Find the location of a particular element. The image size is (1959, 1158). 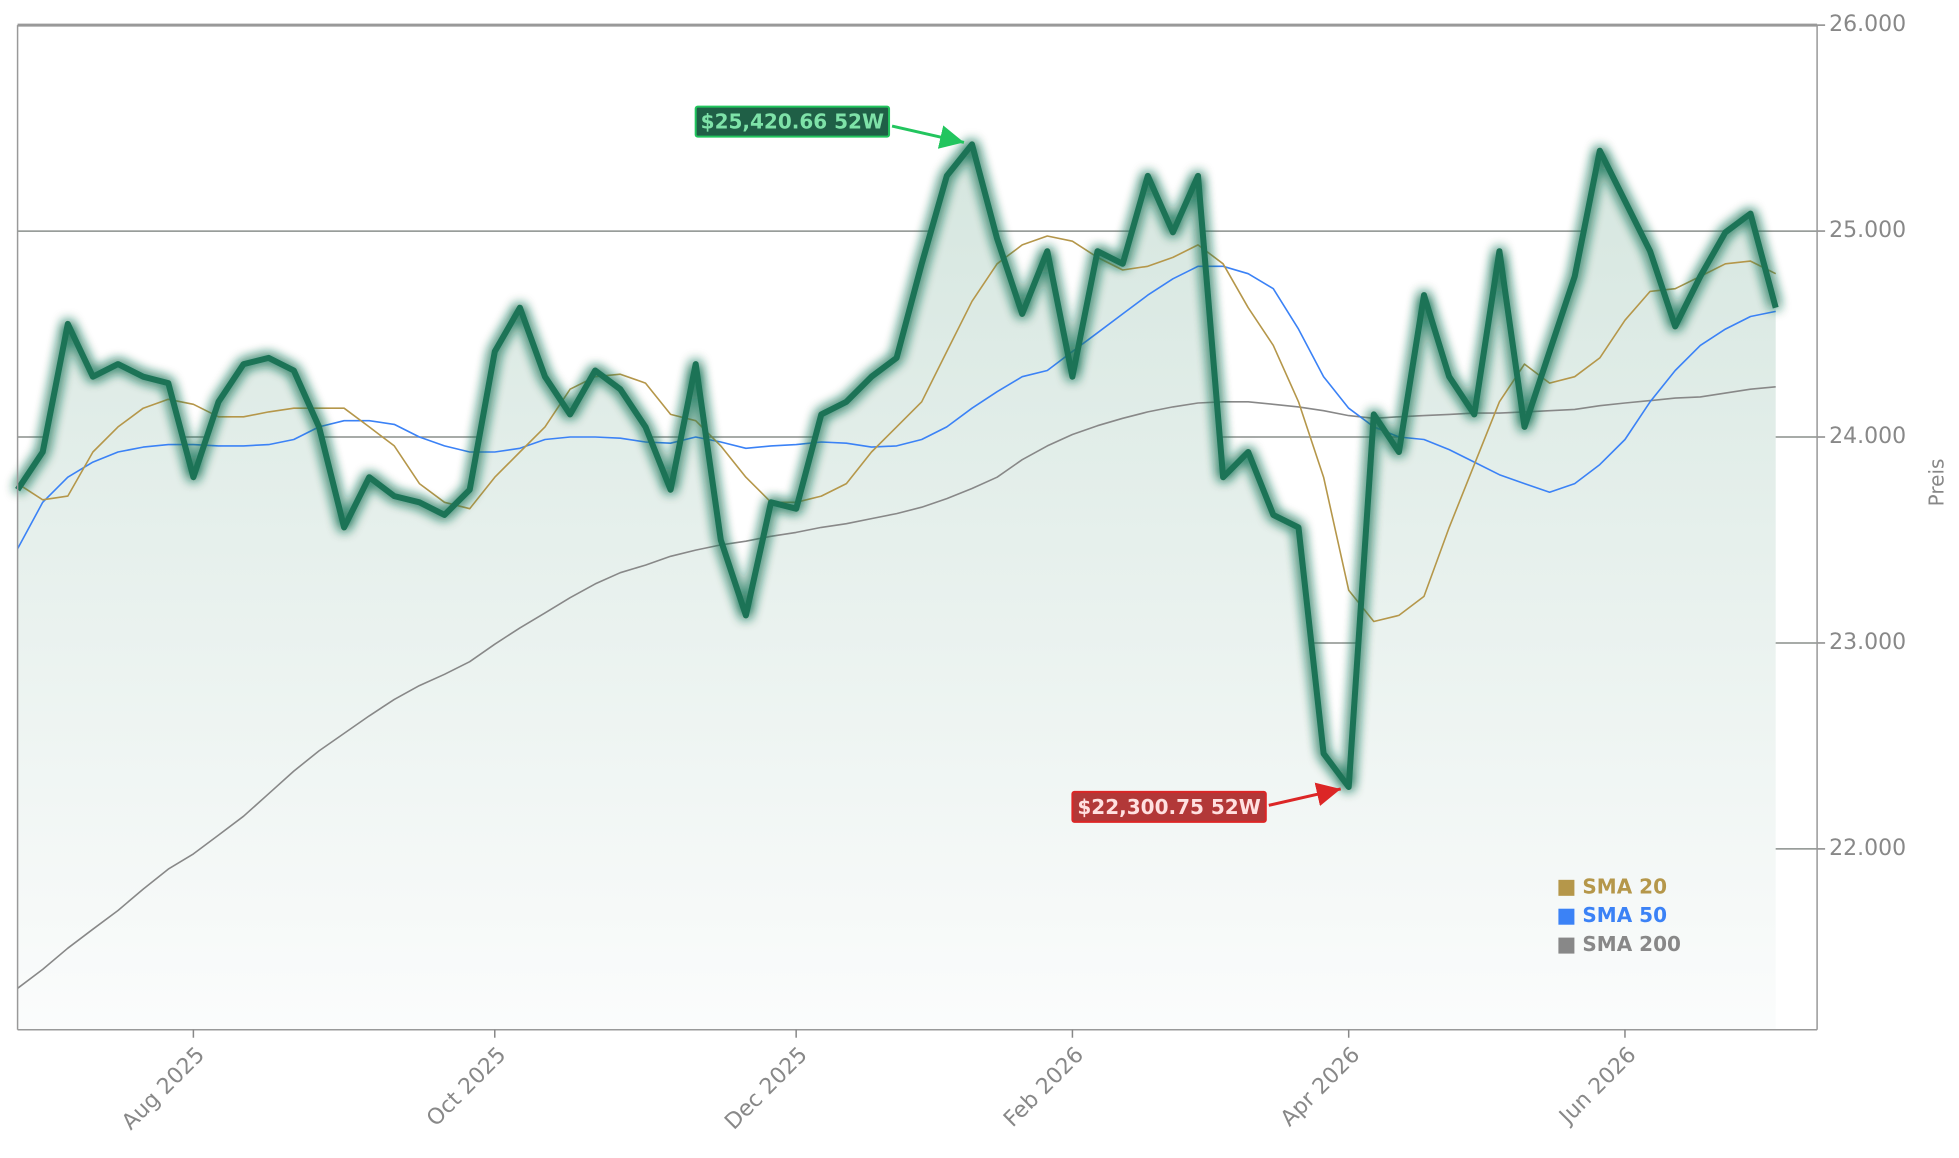

y-axis-label: Preis is located at coordinates (1937, 483).